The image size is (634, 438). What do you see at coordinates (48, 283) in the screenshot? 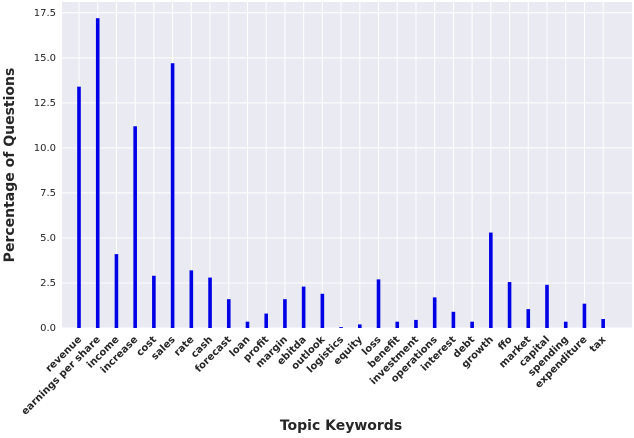
I see `y-tick-label: 2.5` at bounding box center [48, 283].